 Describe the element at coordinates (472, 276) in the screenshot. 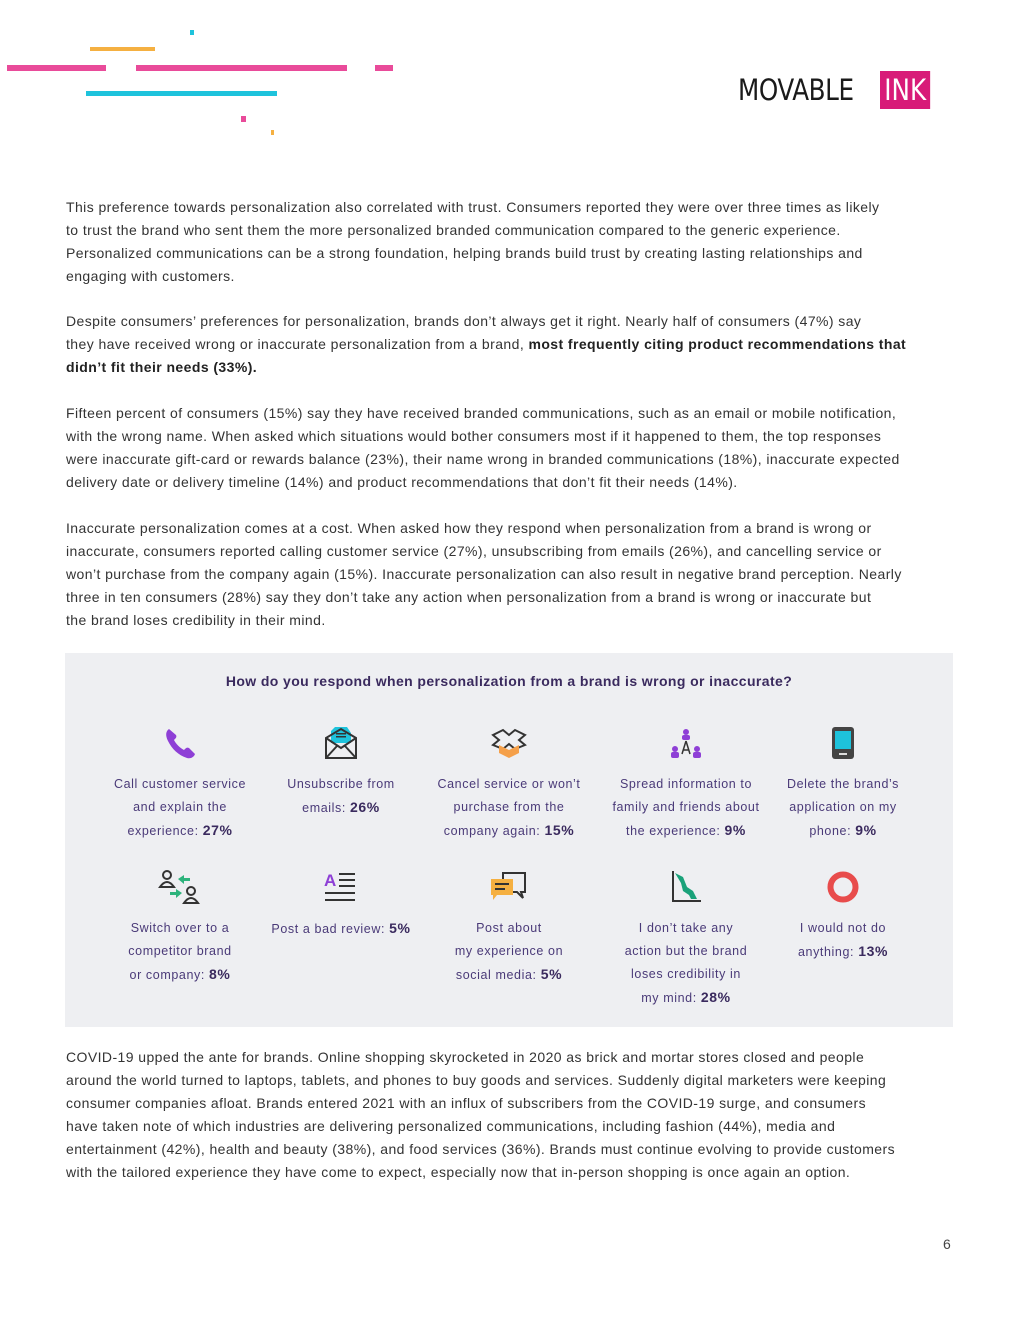

I see `text-line: engaging with customers.` at that location.